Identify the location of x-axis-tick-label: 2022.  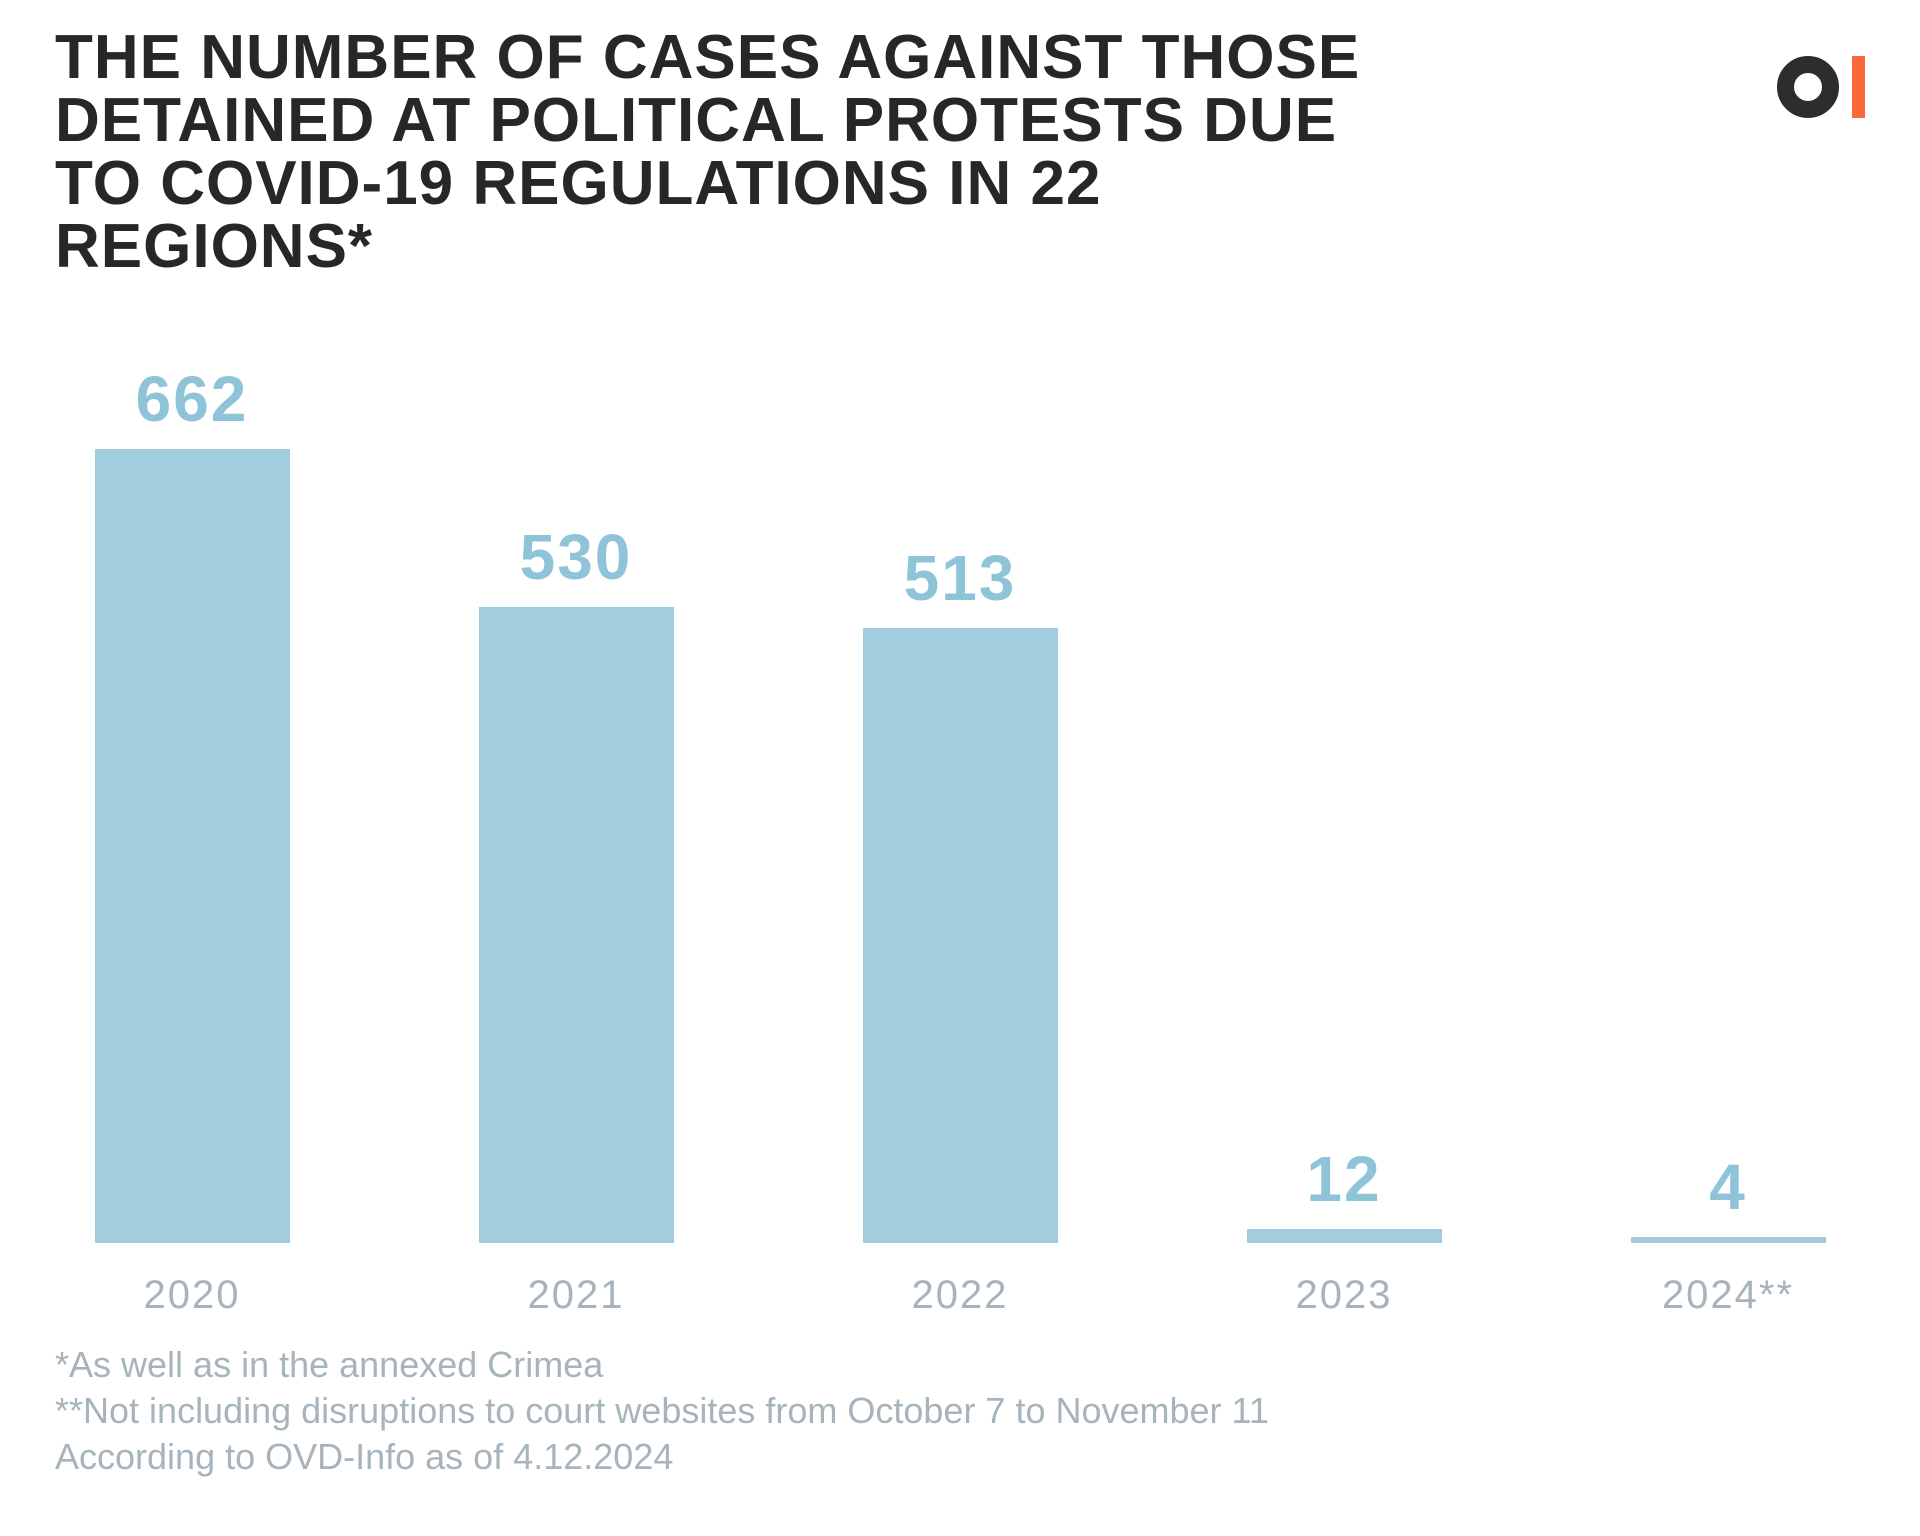
(960, 1295).